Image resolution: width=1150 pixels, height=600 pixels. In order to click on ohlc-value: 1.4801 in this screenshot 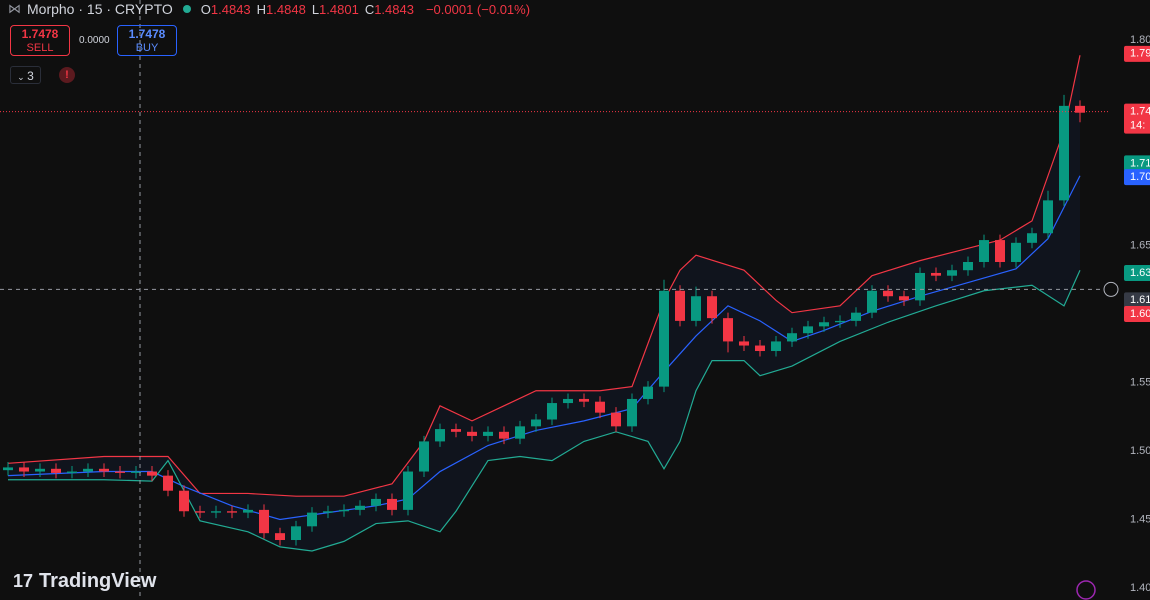, I will do `click(339, 9)`.